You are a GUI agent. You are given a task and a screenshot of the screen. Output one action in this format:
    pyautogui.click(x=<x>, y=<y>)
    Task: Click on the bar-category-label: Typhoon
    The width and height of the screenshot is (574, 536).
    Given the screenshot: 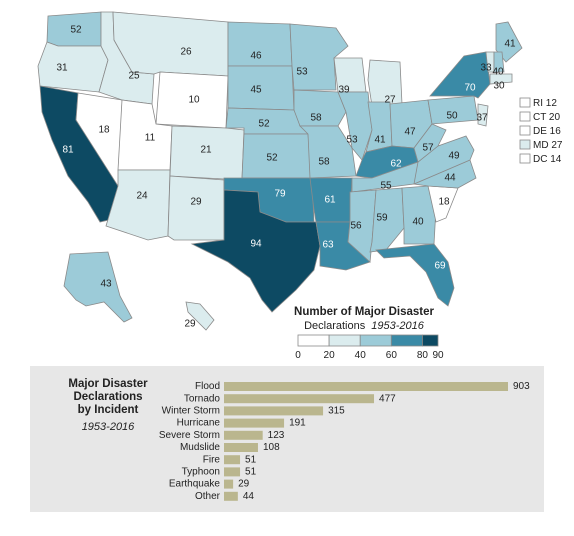 What is the action you would take?
    pyautogui.click(x=201, y=472)
    